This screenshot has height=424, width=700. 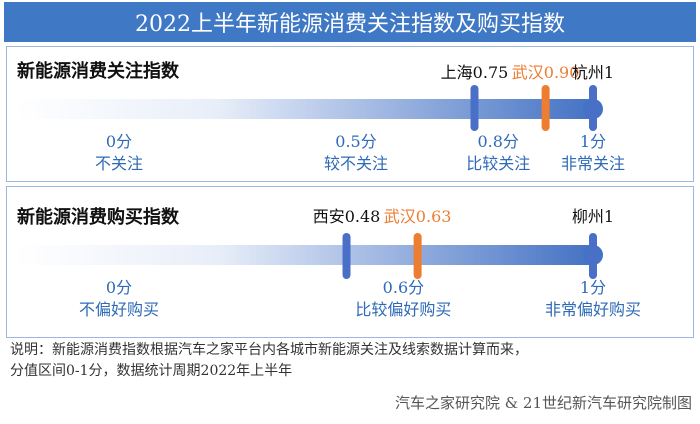 What do you see at coordinates (593, 141) in the screenshot?
I see `scale-score-label-3: 1分` at bounding box center [593, 141].